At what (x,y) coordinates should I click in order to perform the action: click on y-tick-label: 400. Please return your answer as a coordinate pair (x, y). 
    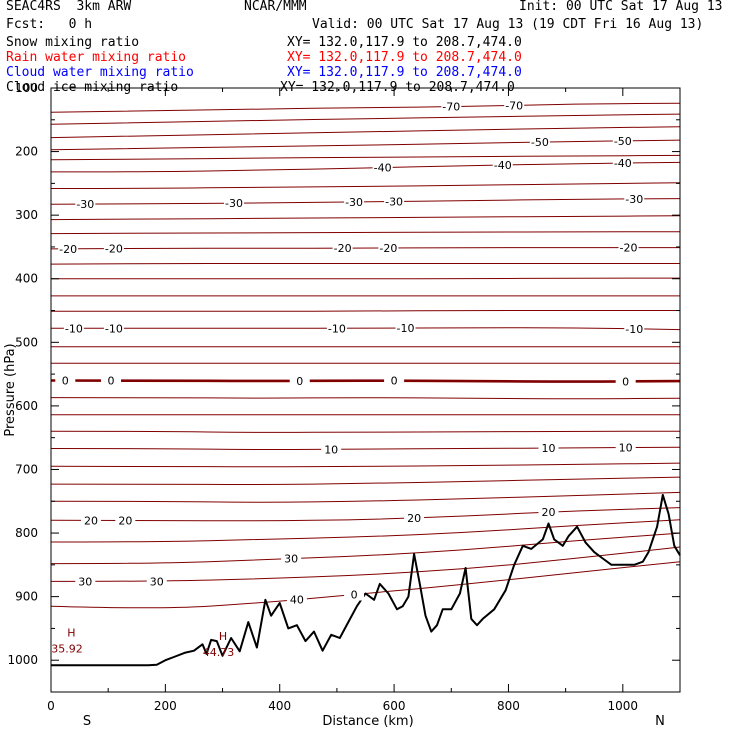
    Looking at the image, I should click on (26, 279).